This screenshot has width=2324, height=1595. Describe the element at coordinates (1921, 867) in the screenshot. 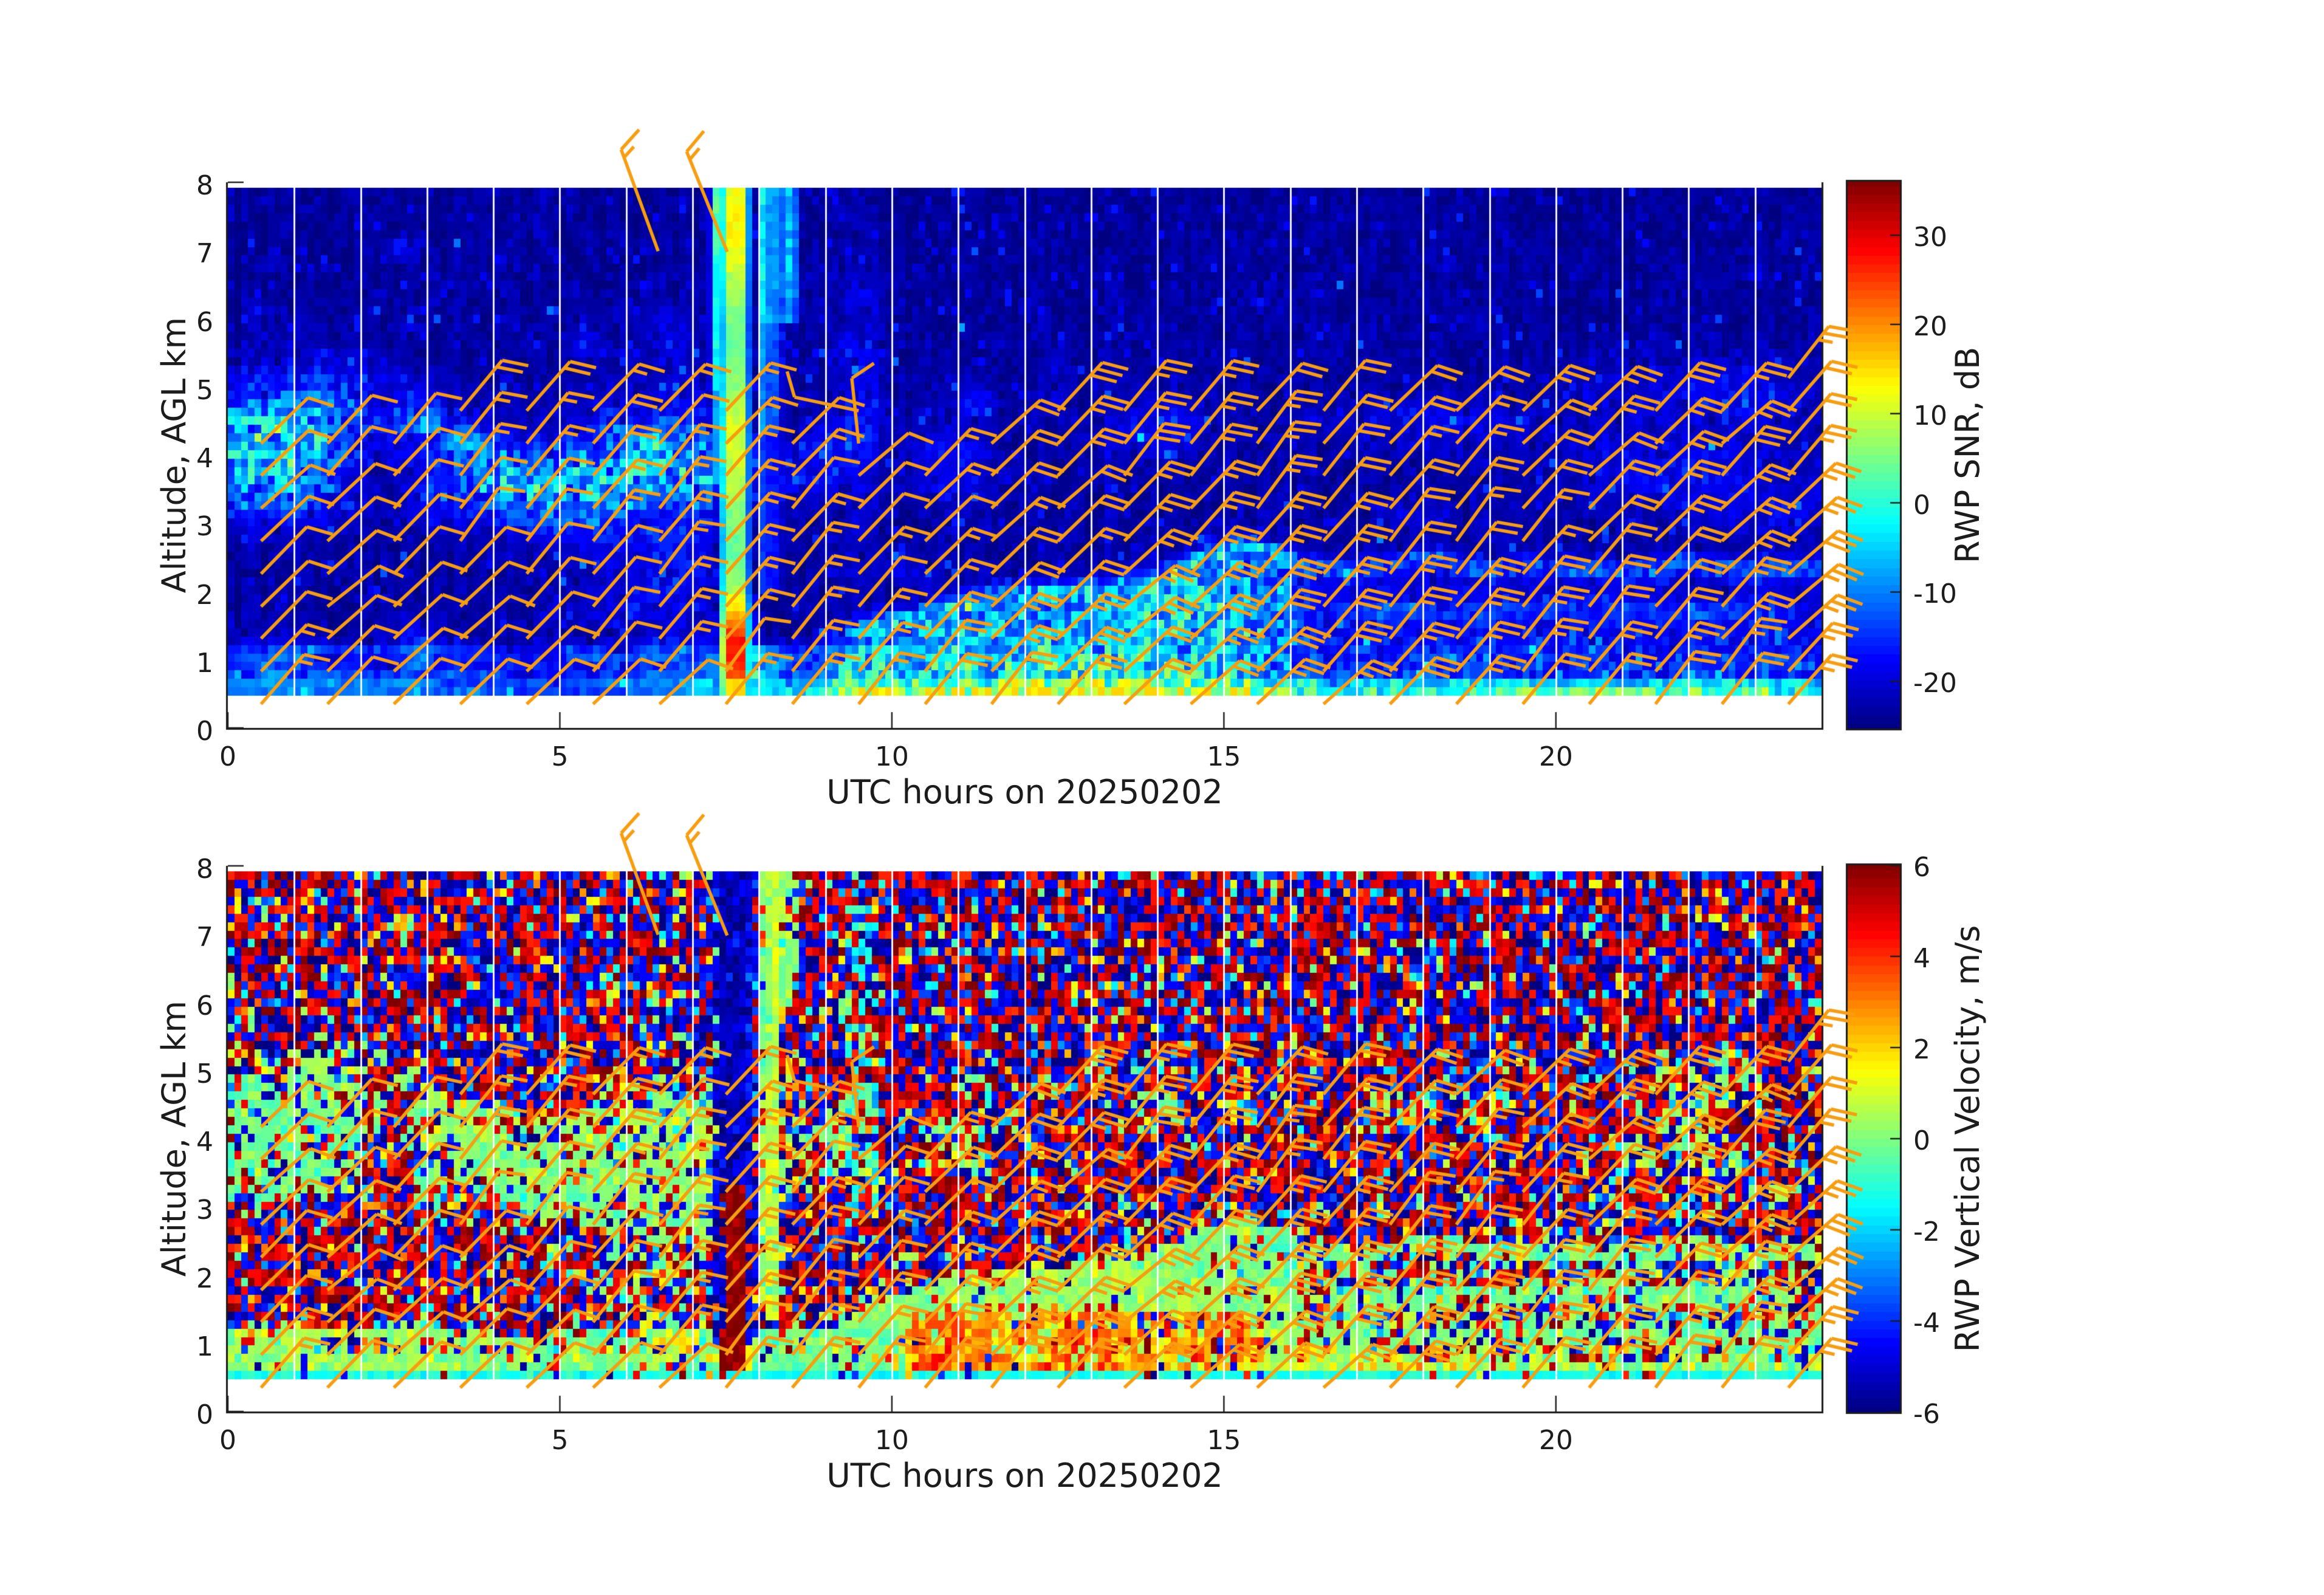

I see `colorbar-tick-label: 6` at that location.